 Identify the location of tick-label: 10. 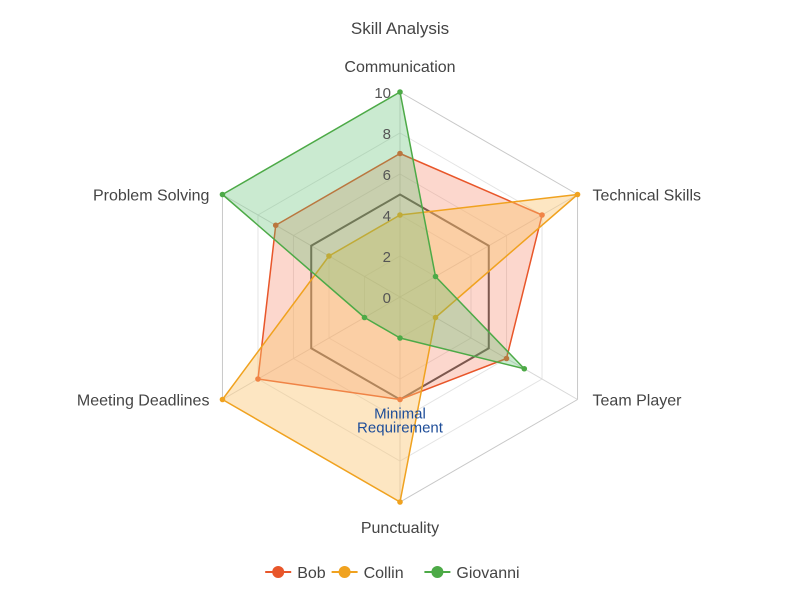
(382, 93).